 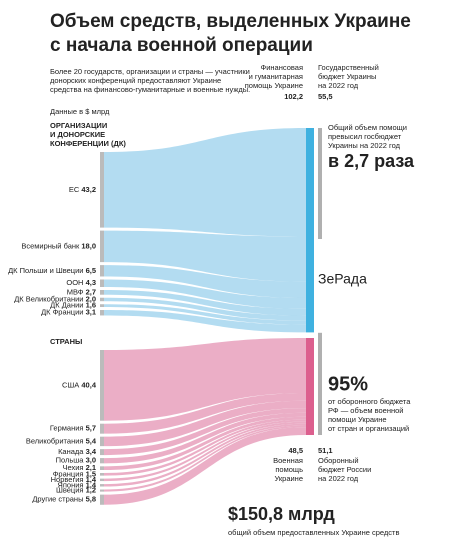 I want to click on group-label: КОНФЕРЕНЦИИ (ДК), so click(x=88, y=143).